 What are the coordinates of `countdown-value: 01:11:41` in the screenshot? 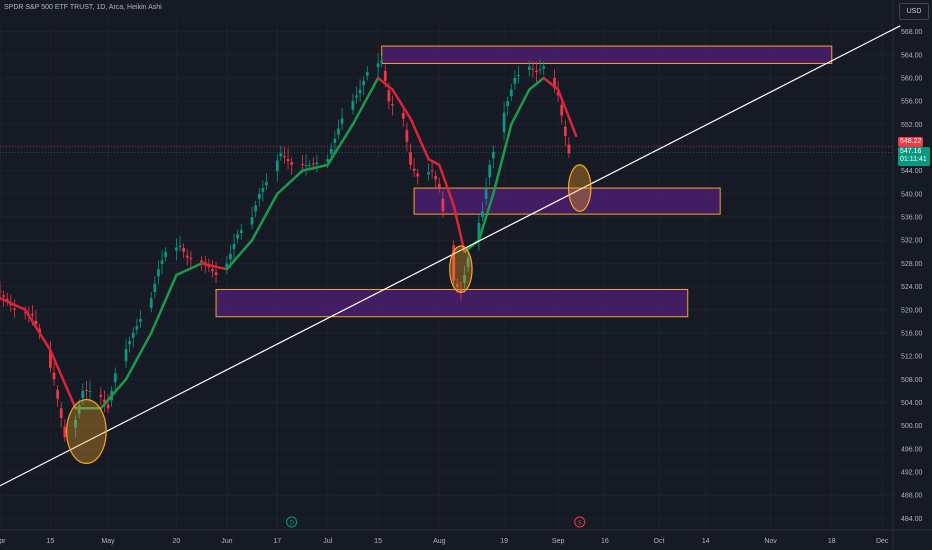 It's located at (913, 159).